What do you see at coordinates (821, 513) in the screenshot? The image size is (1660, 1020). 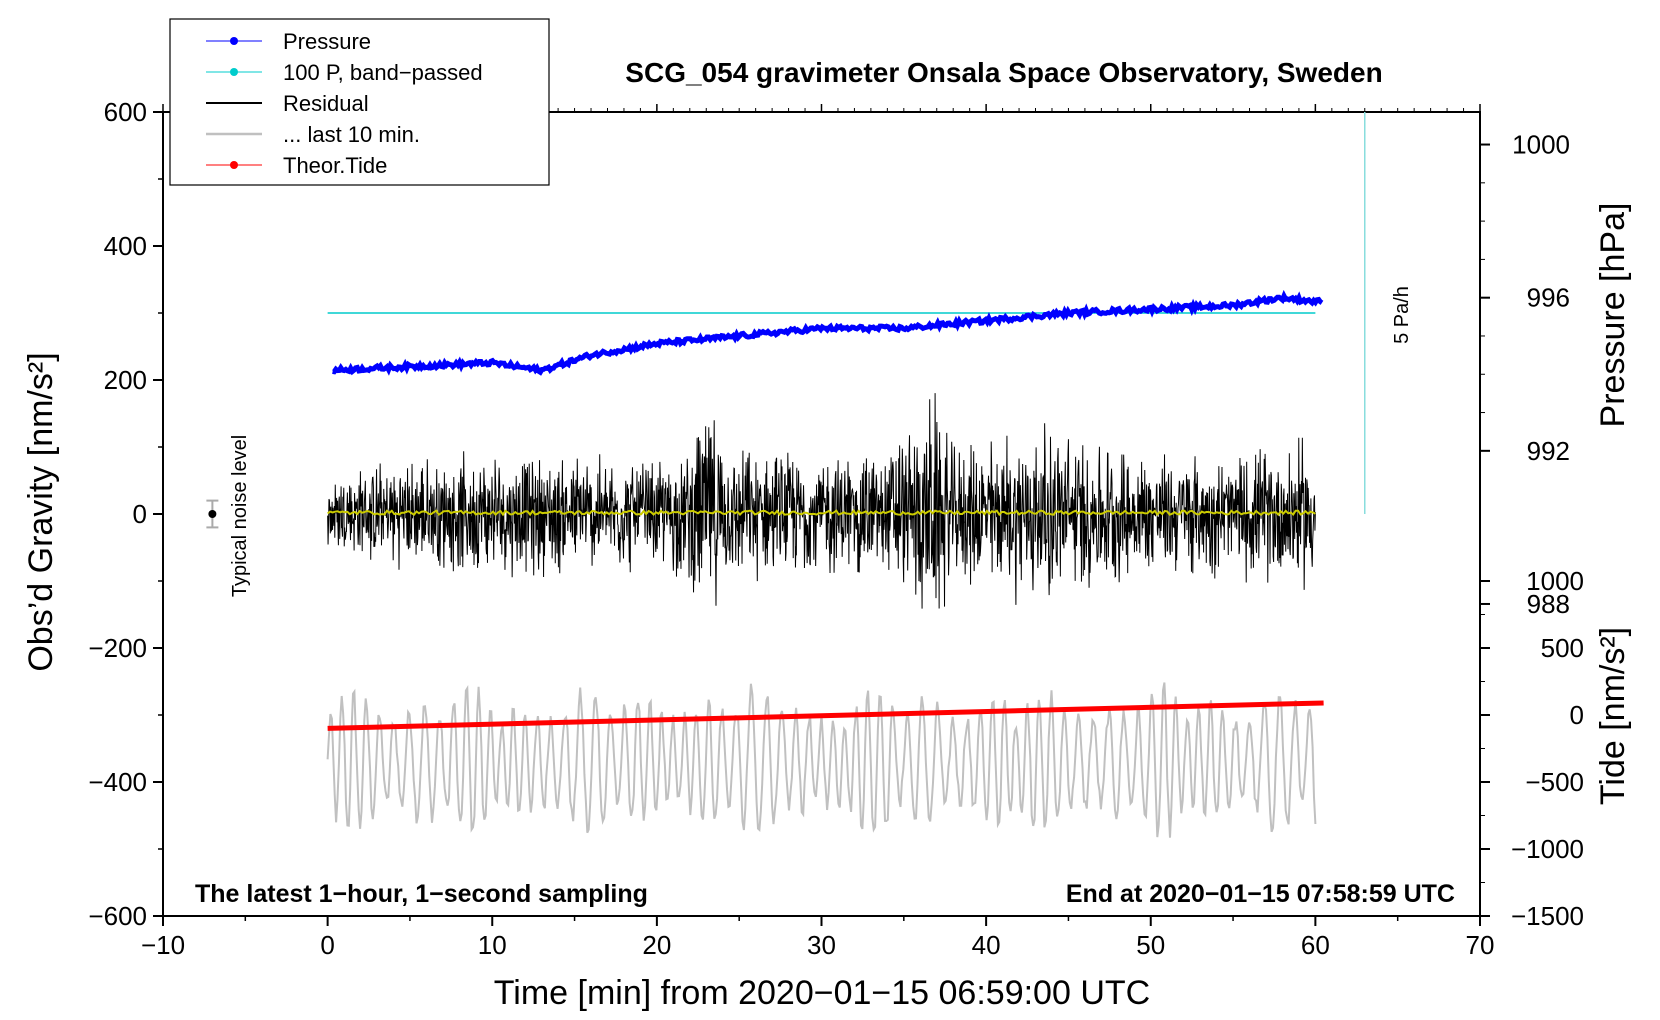 I see `smoothed-residual-trace` at bounding box center [821, 513].